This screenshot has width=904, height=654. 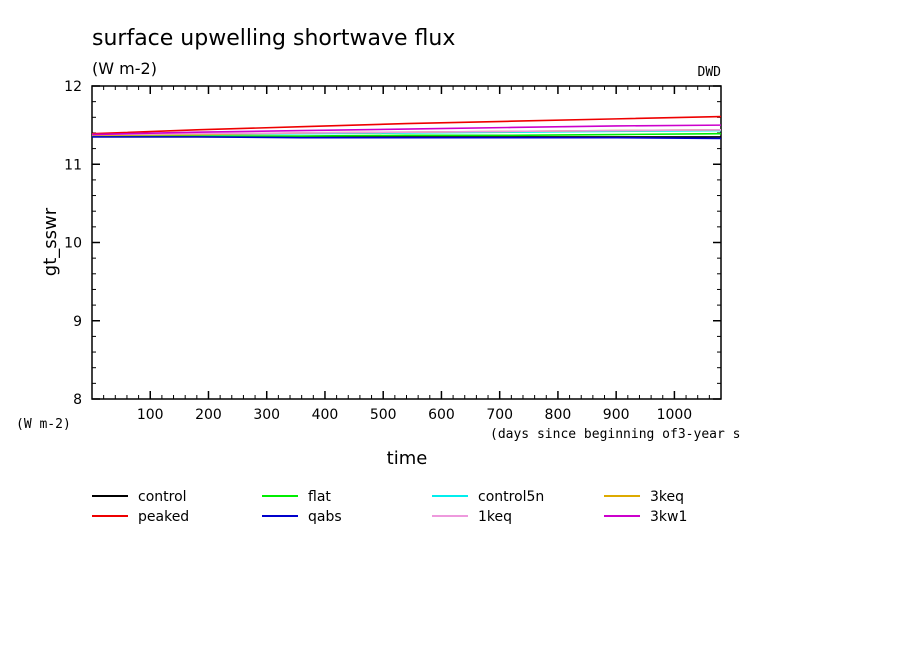 What do you see at coordinates (615, 434) in the screenshot?
I see `x-axis-units: (days since beginning of3-year s` at bounding box center [615, 434].